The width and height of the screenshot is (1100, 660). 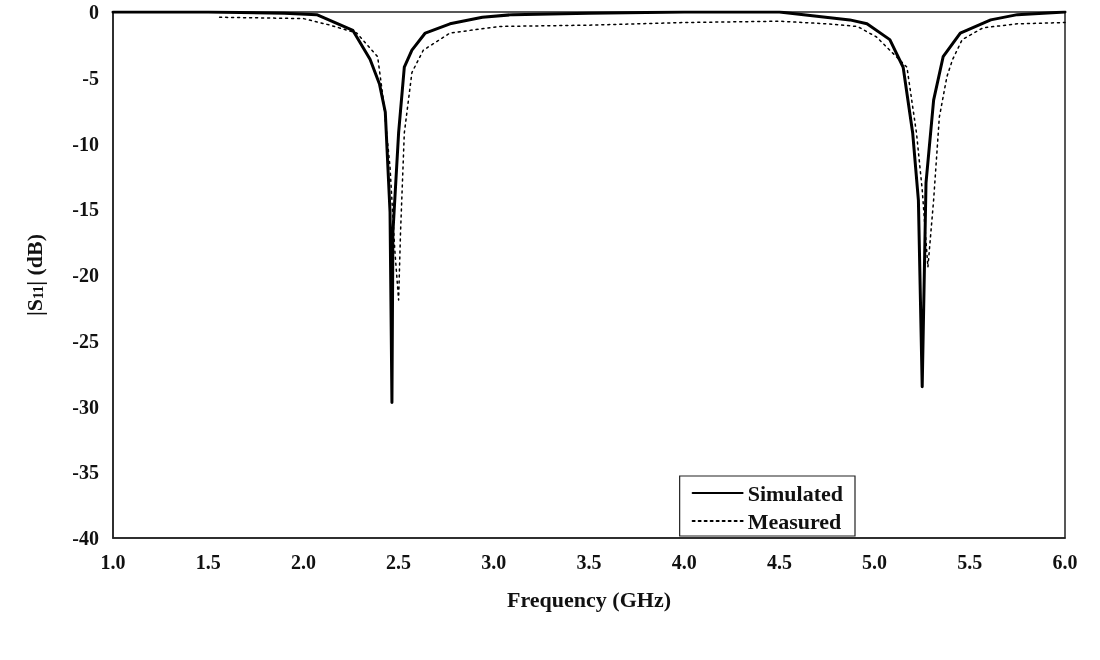 I want to click on x-tick-label: 6.0, so click(x=1065, y=562).